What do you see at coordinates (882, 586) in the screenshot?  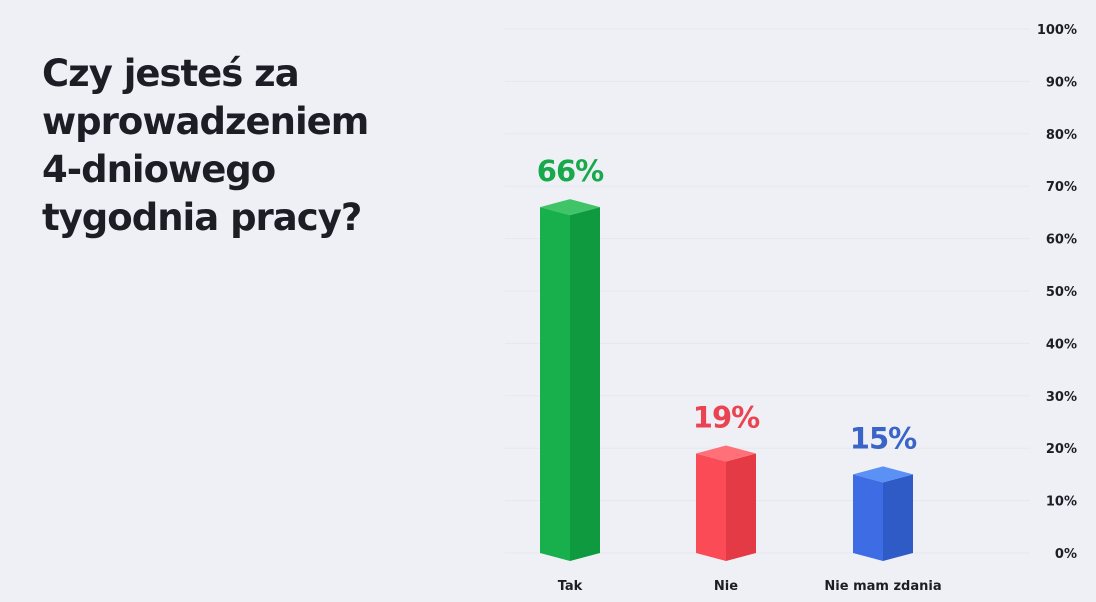 I see `category-label: Nie mam zdania` at bounding box center [882, 586].